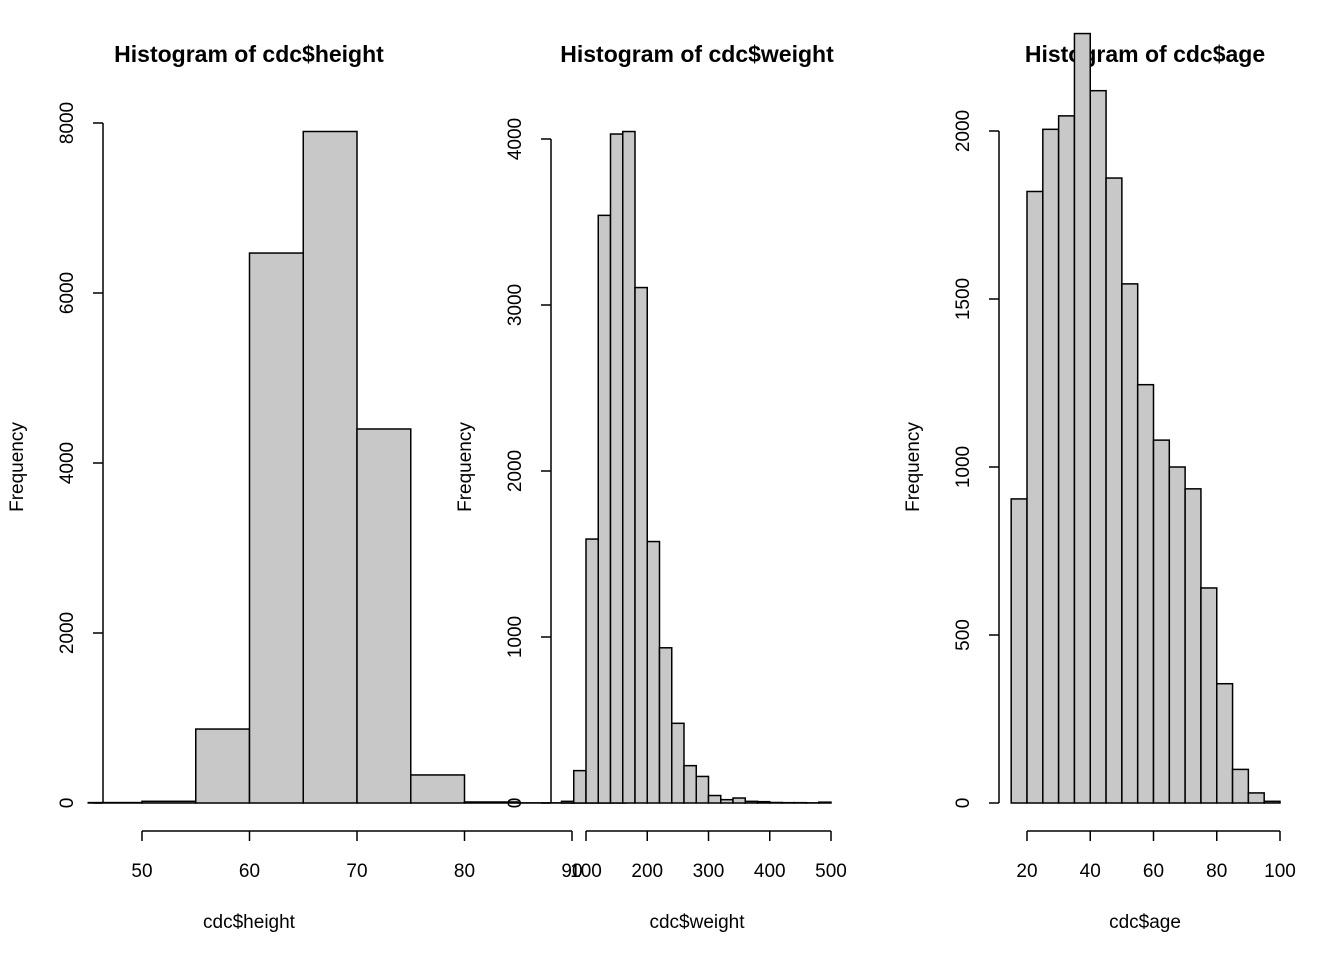  Describe the element at coordinates (249, 54) in the screenshot. I see `chart-title: Histogram of cdc$height` at that location.